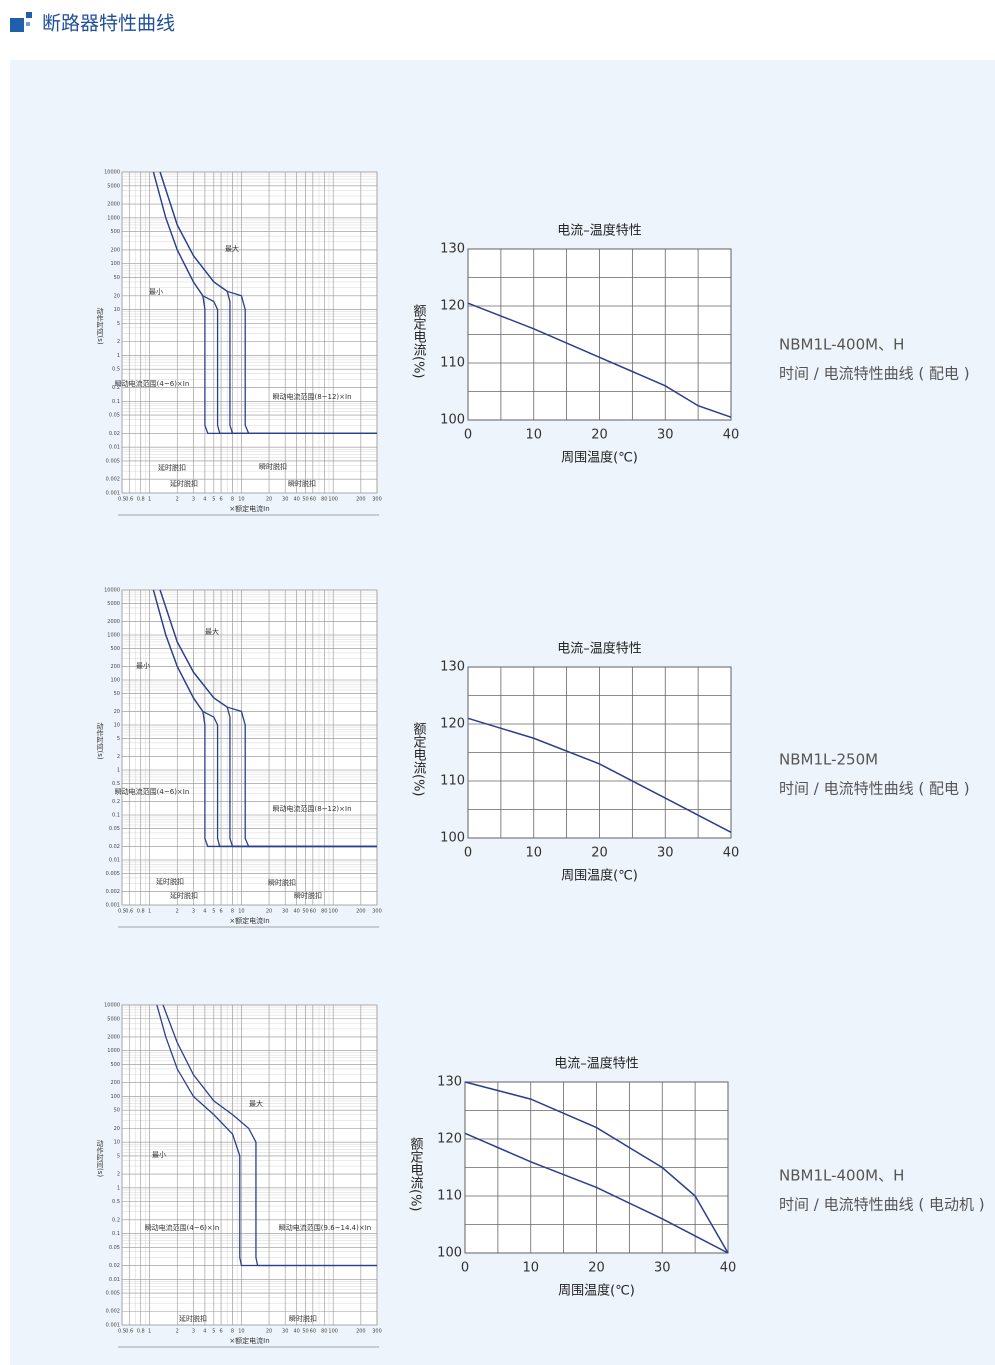 The height and width of the screenshot is (1365, 995). What do you see at coordinates (249, 920) in the screenshot?
I see `x-axis-label: ×额定电流In` at bounding box center [249, 920].